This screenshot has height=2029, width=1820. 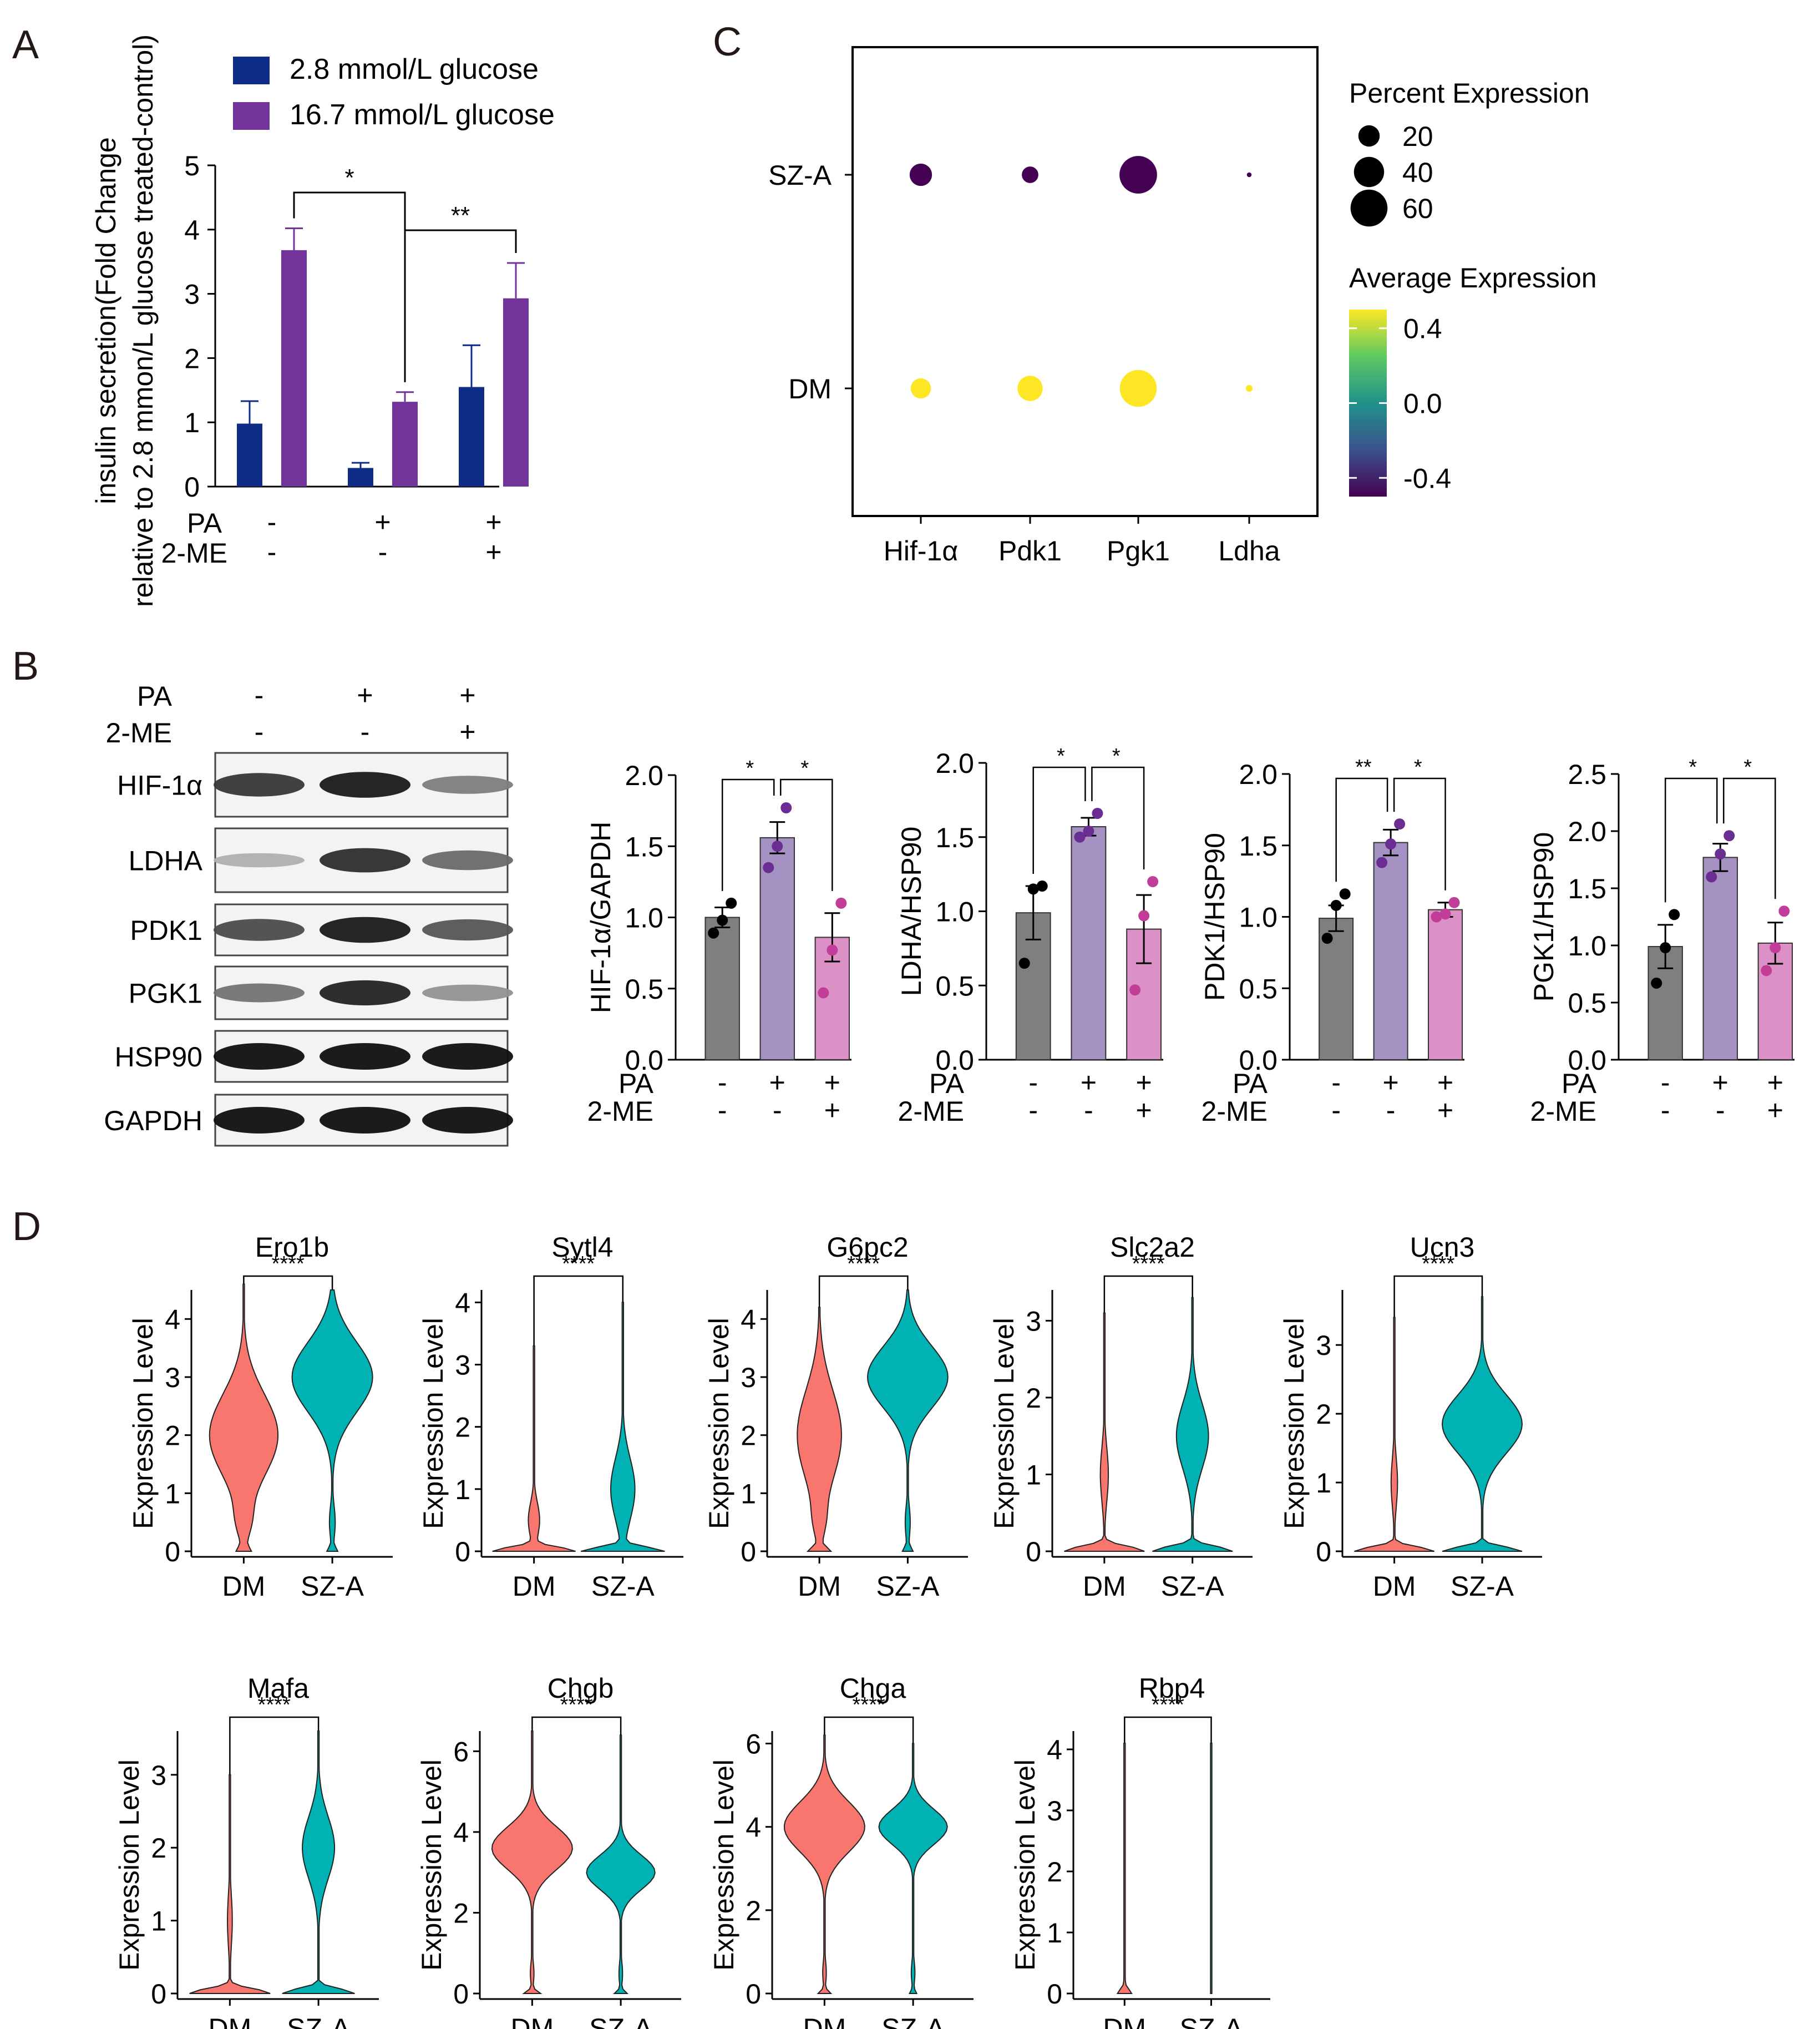 What do you see at coordinates (467, 731) in the screenshot?
I see `blot-me-sign: +` at bounding box center [467, 731].